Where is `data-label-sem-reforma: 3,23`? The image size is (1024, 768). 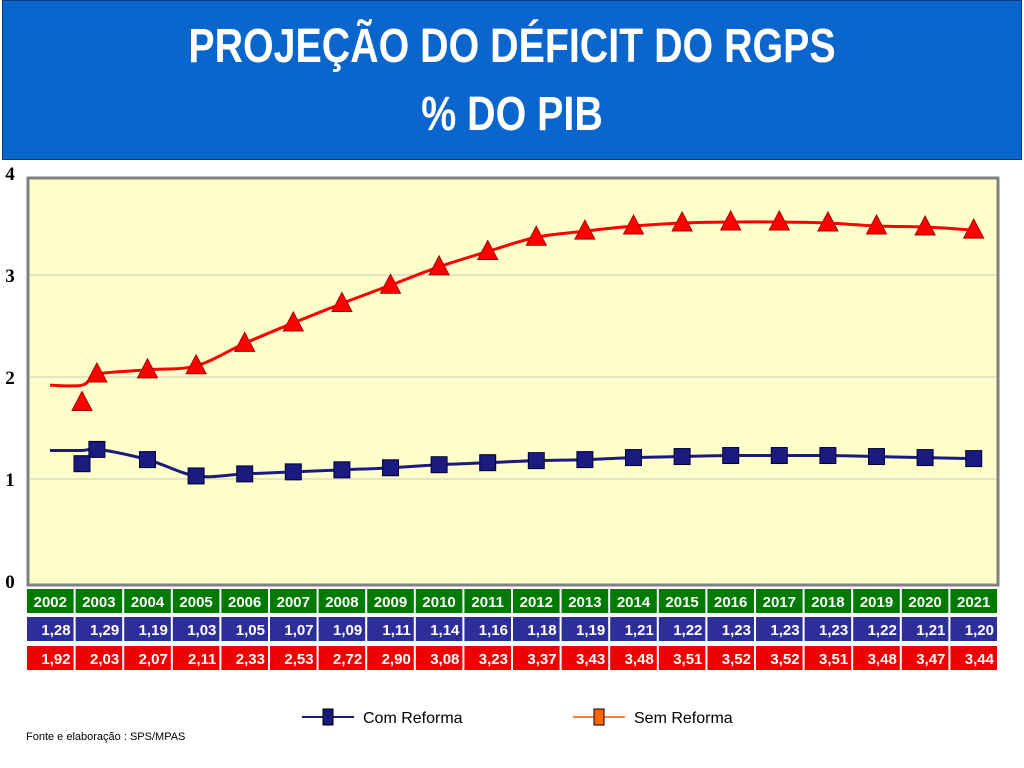
data-label-sem-reforma: 3,23 is located at coordinates (493, 659).